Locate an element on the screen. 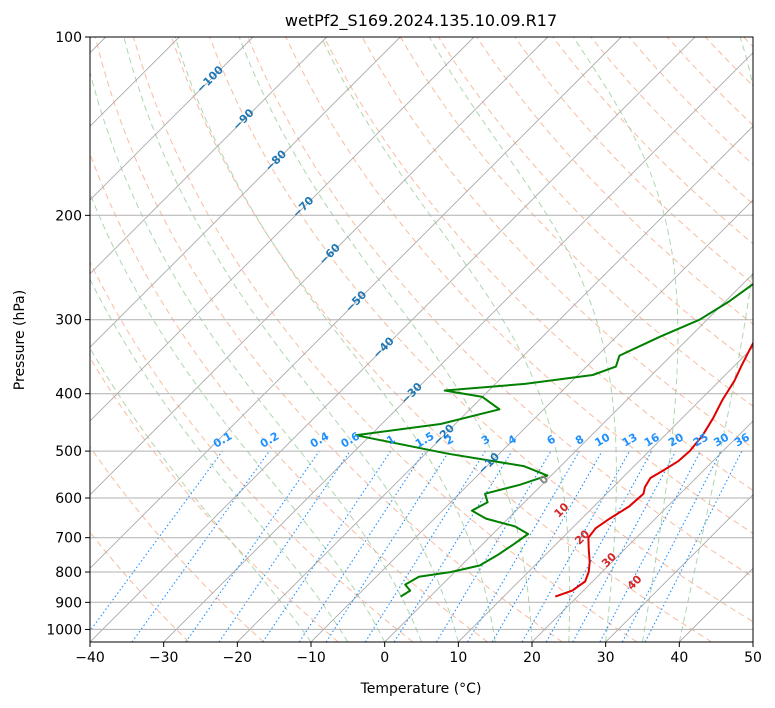  y-tick-label: 400 is located at coordinates (68, 395).